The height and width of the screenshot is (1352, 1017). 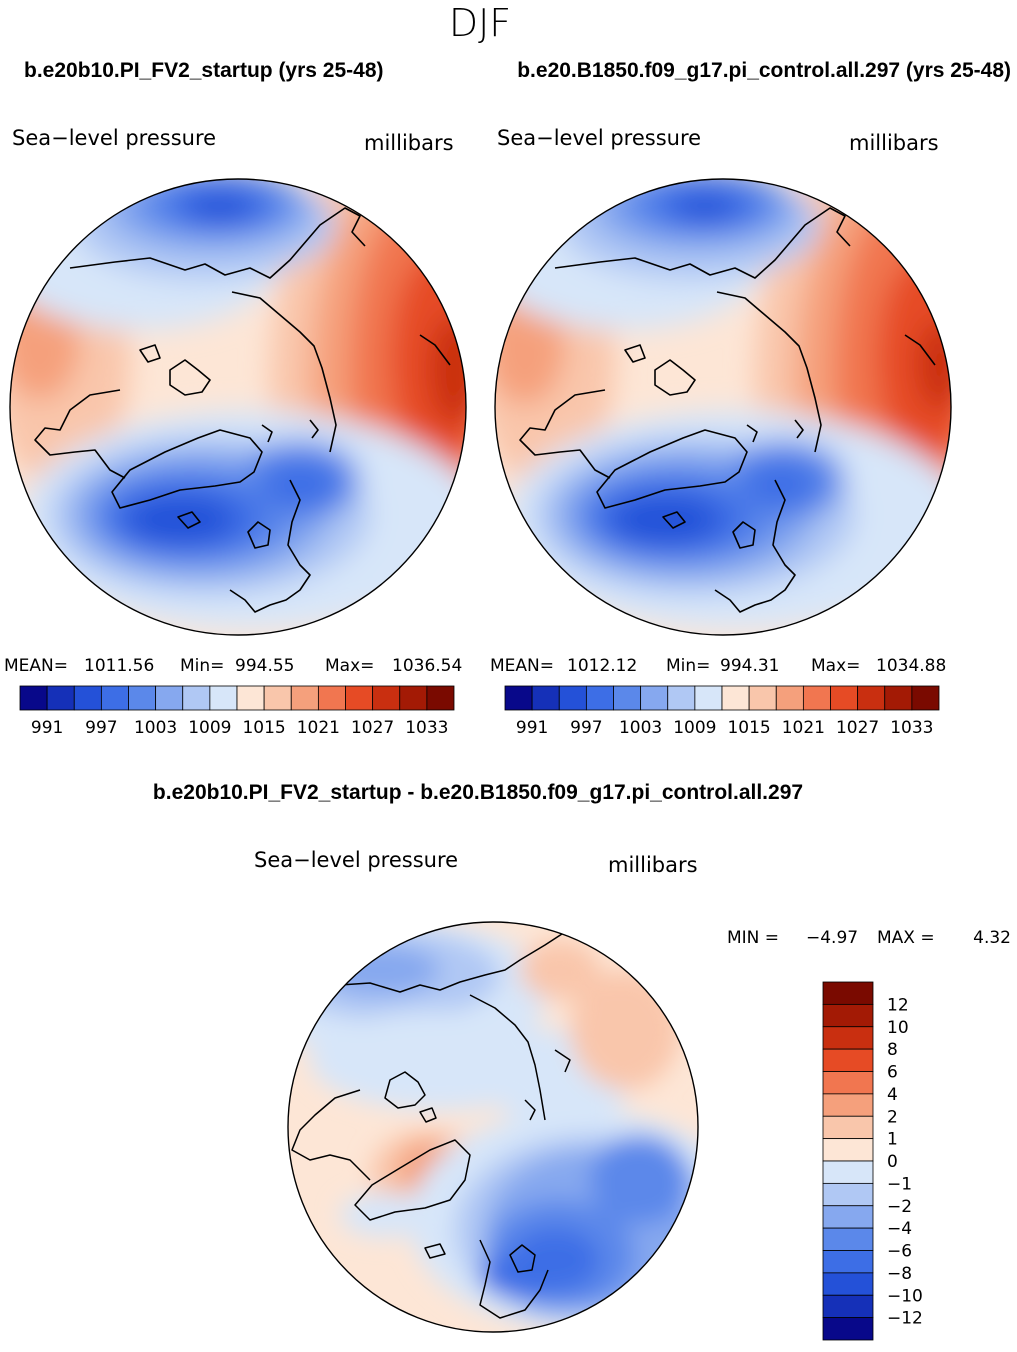 What do you see at coordinates (892, 1162) in the screenshot?
I see `diff-colorbar-tick-label: 0` at bounding box center [892, 1162].